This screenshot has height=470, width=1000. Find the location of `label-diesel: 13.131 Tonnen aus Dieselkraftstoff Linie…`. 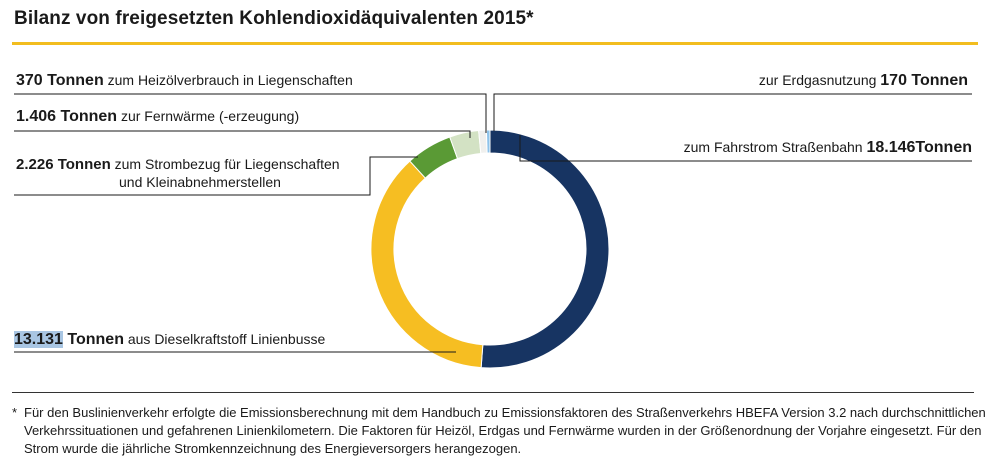

label-diesel: 13.131 Tonnen aus Dieselkraftstoff Linie… is located at coordinates (169, 339).